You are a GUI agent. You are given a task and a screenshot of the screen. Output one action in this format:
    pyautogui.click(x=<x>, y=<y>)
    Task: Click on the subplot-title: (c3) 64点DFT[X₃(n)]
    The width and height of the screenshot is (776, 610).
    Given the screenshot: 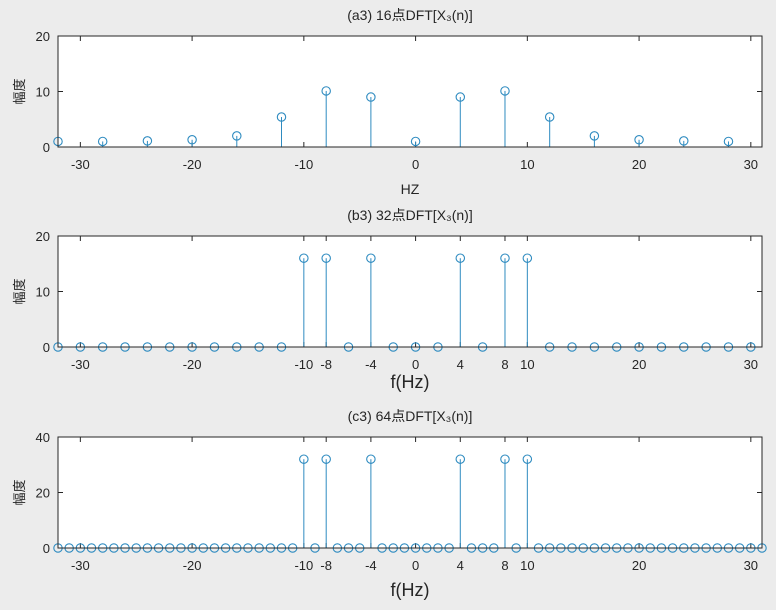 What is the action you would take?
    pyautogui.click(x=410, y=416)
    